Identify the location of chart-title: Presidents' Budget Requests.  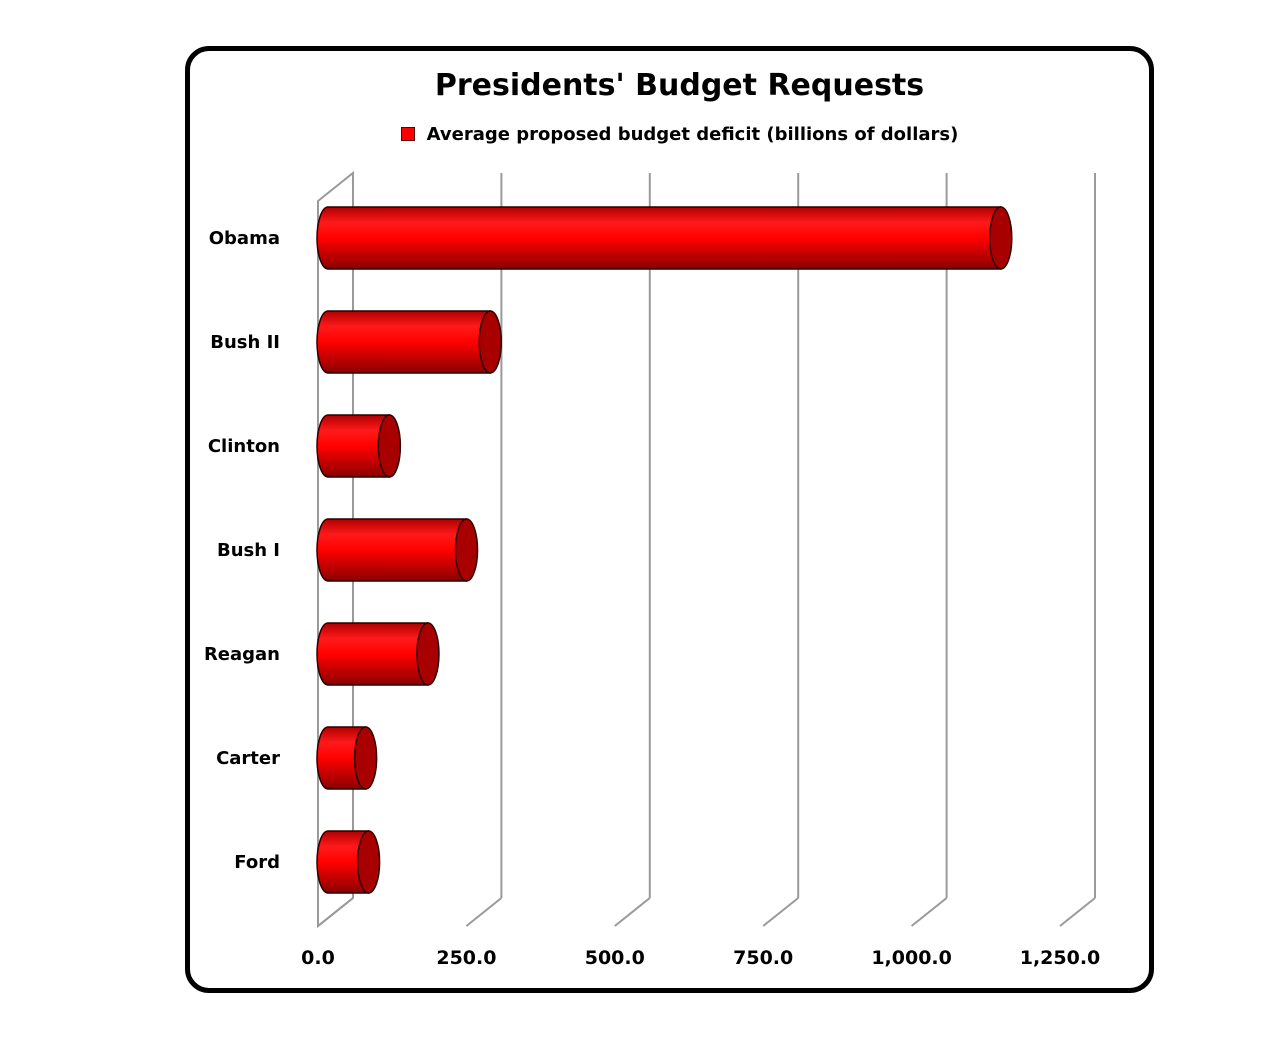
(679, 85).